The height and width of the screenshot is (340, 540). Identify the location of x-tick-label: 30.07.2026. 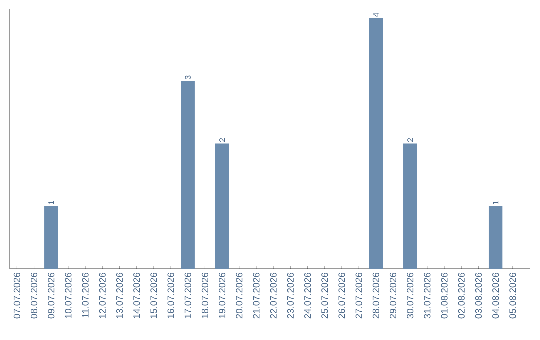
(410, 295).